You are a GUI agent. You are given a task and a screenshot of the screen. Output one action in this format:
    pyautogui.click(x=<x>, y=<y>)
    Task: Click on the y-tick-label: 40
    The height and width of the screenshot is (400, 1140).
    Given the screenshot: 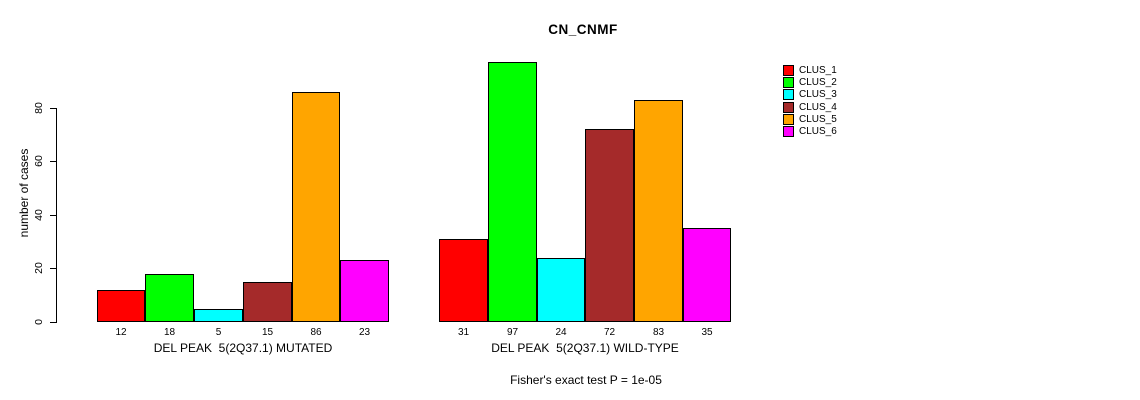 What is the action you would take?
    pyautogui.click(x=39, y=215)
    